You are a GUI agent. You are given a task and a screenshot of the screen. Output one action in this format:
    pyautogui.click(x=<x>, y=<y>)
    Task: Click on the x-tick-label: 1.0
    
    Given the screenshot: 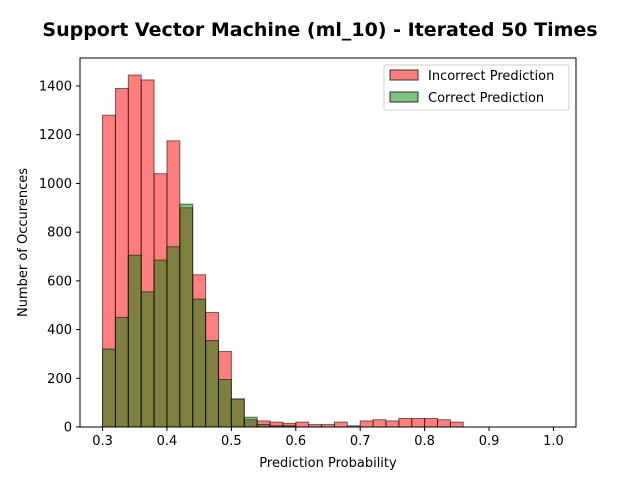 What is the action you would take?
    pyautogui.click(x=553, y=441)
    